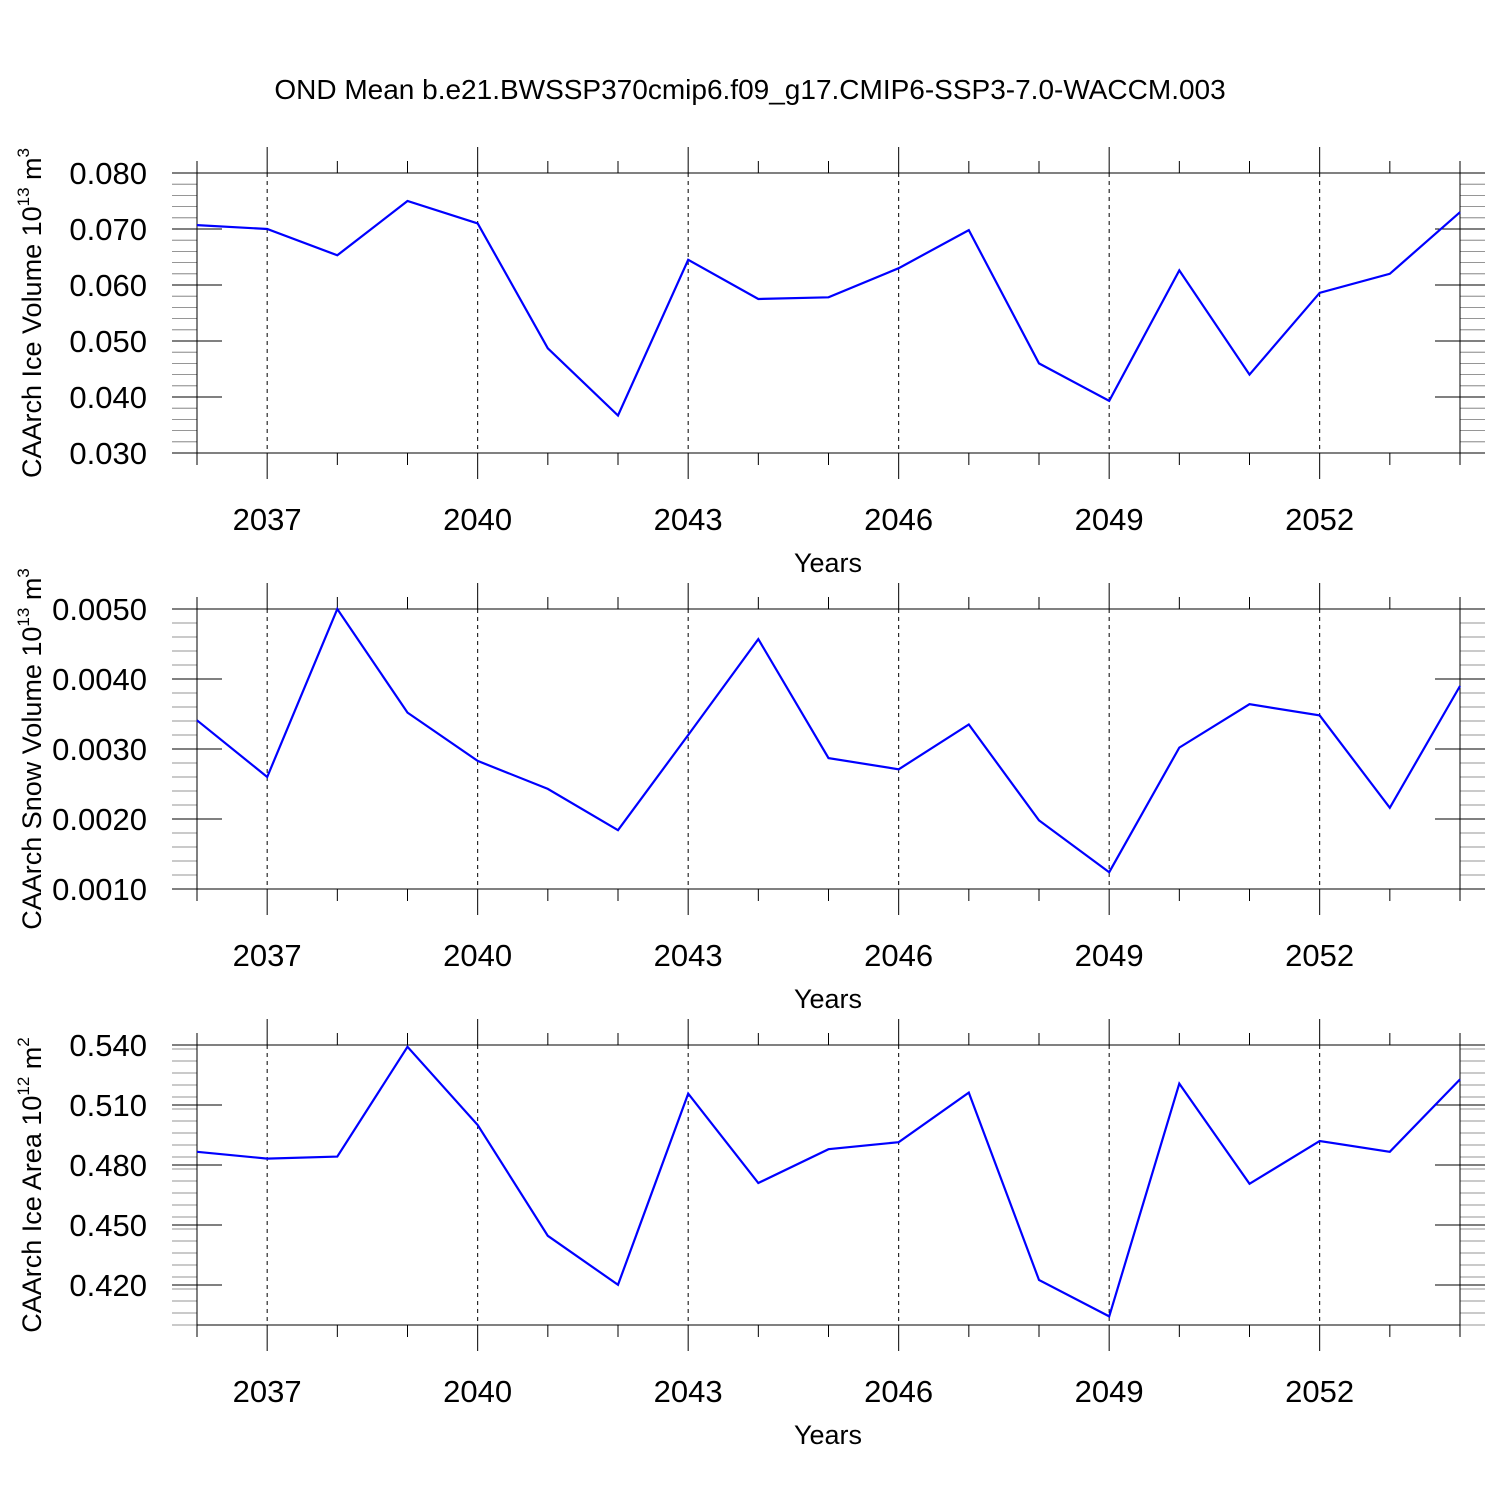  Describe the element at coordinates (32, 1214) in the screenshot. I see `y-axis-label-part: CAArch Ice Area 10` at that location.